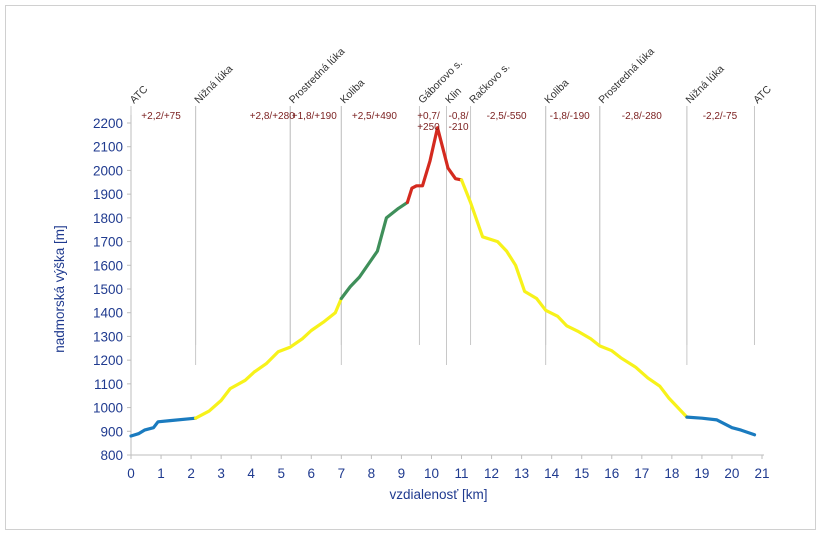  I want to click on x-tick-label: 14, so click(552, 473).